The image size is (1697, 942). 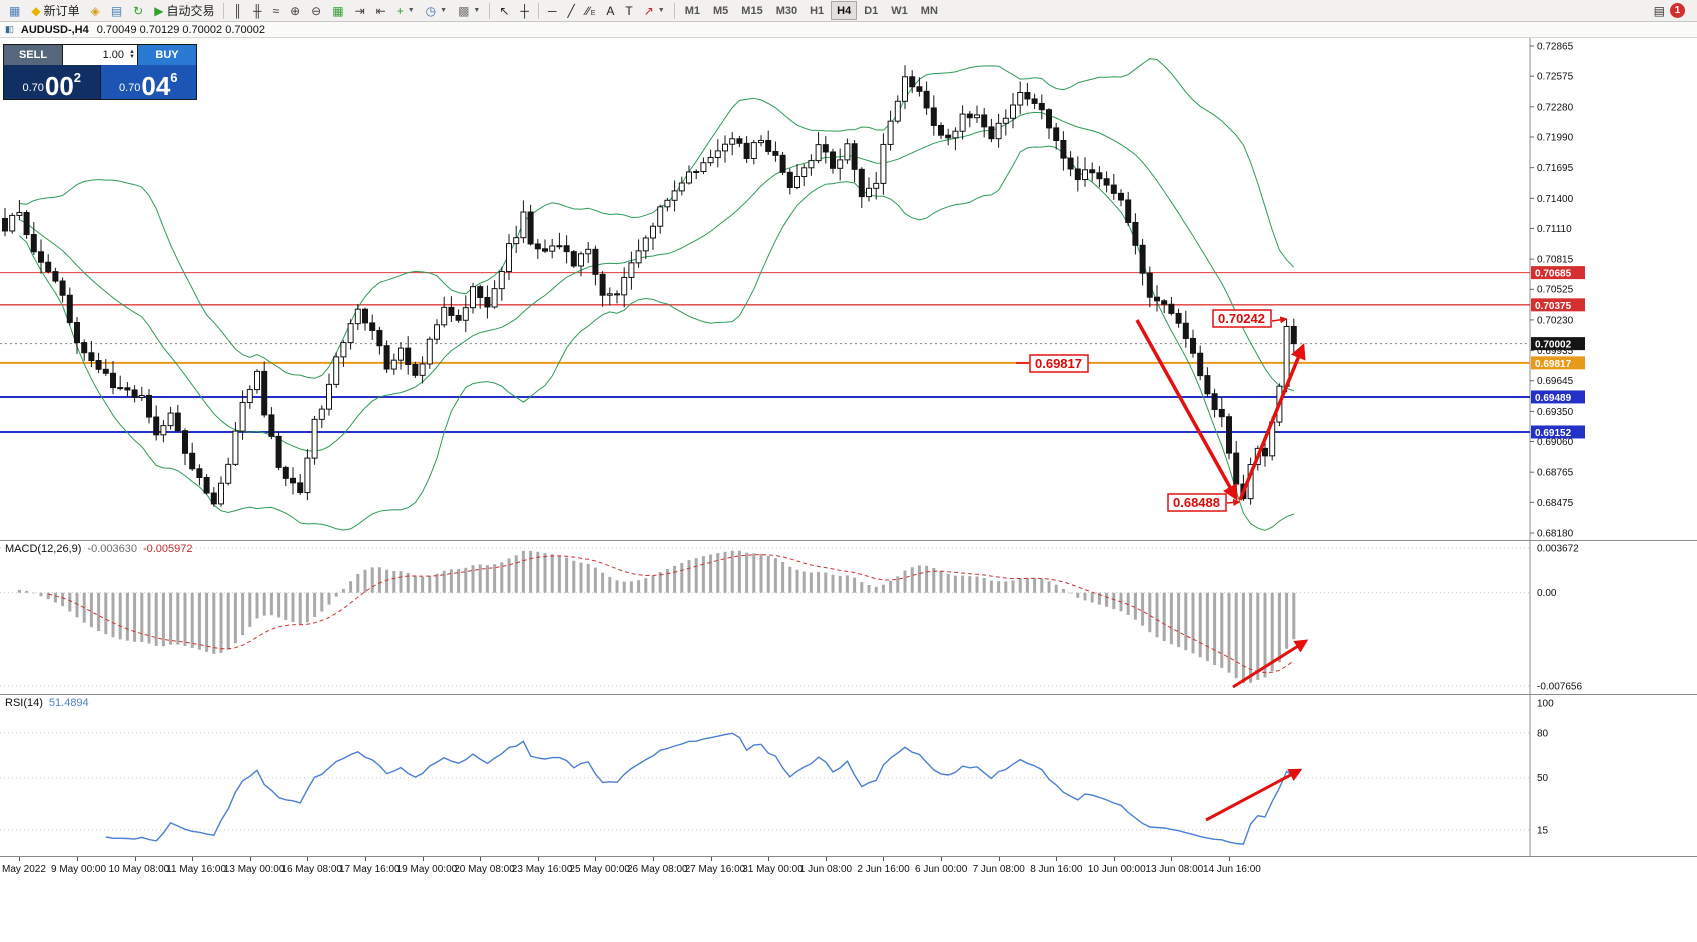 I want to click on periods-button: ◷ ▼, so click(x=436, y=10).